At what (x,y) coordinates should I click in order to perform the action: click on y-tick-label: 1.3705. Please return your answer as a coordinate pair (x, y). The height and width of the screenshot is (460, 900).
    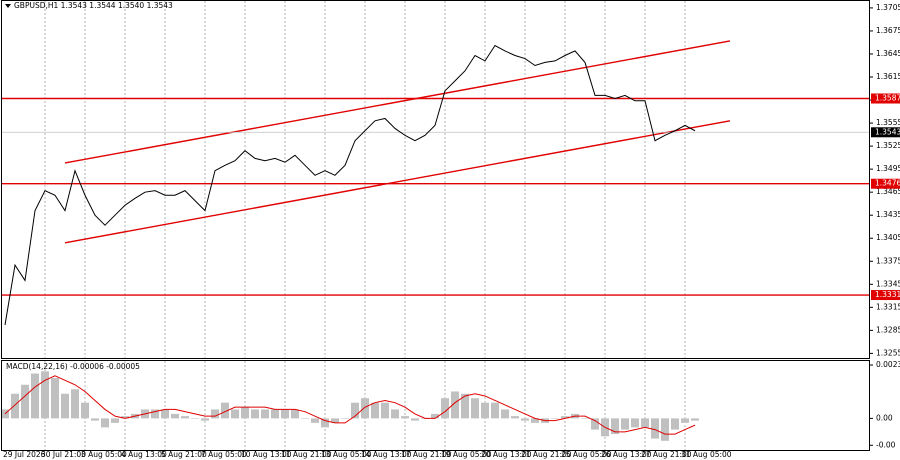
    Looking at the image, I should click on (888, 7).